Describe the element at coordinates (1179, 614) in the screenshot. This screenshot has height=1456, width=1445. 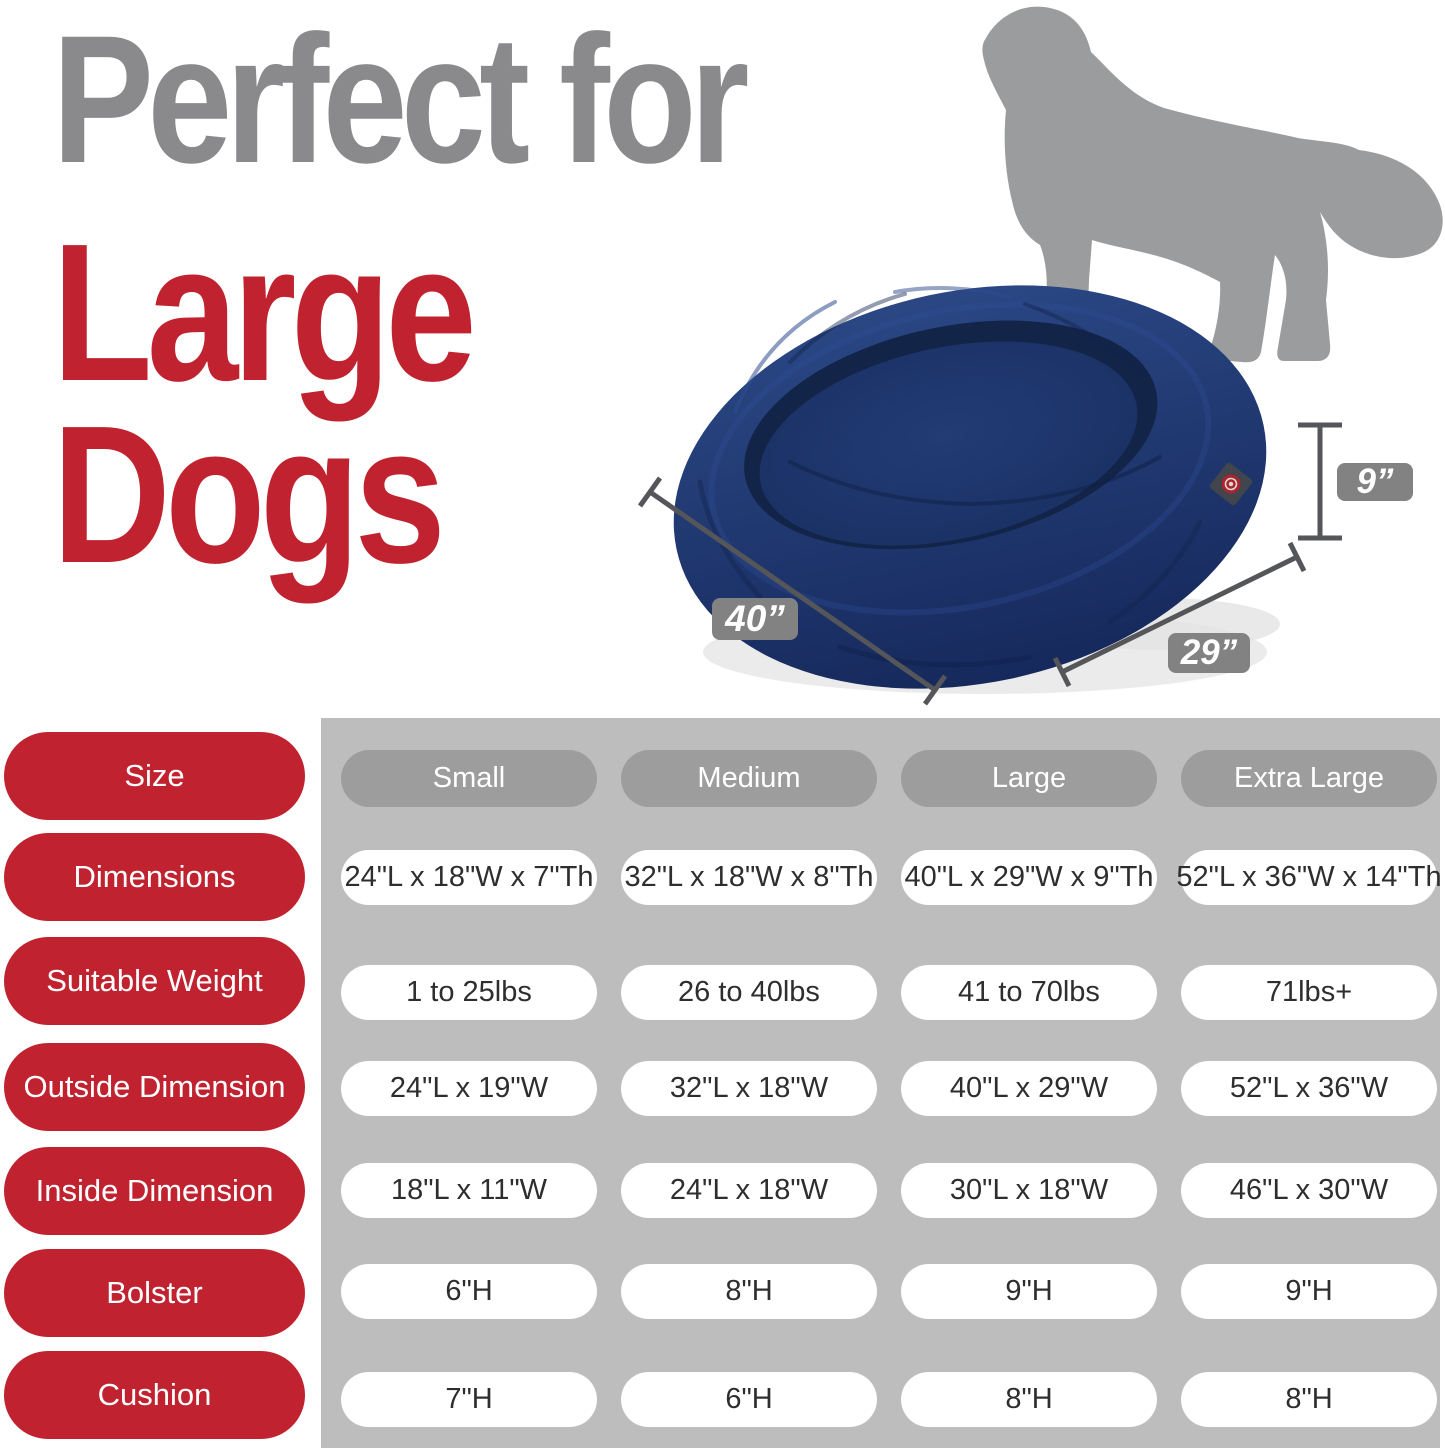
I see `dimension-line-depth` at that location.